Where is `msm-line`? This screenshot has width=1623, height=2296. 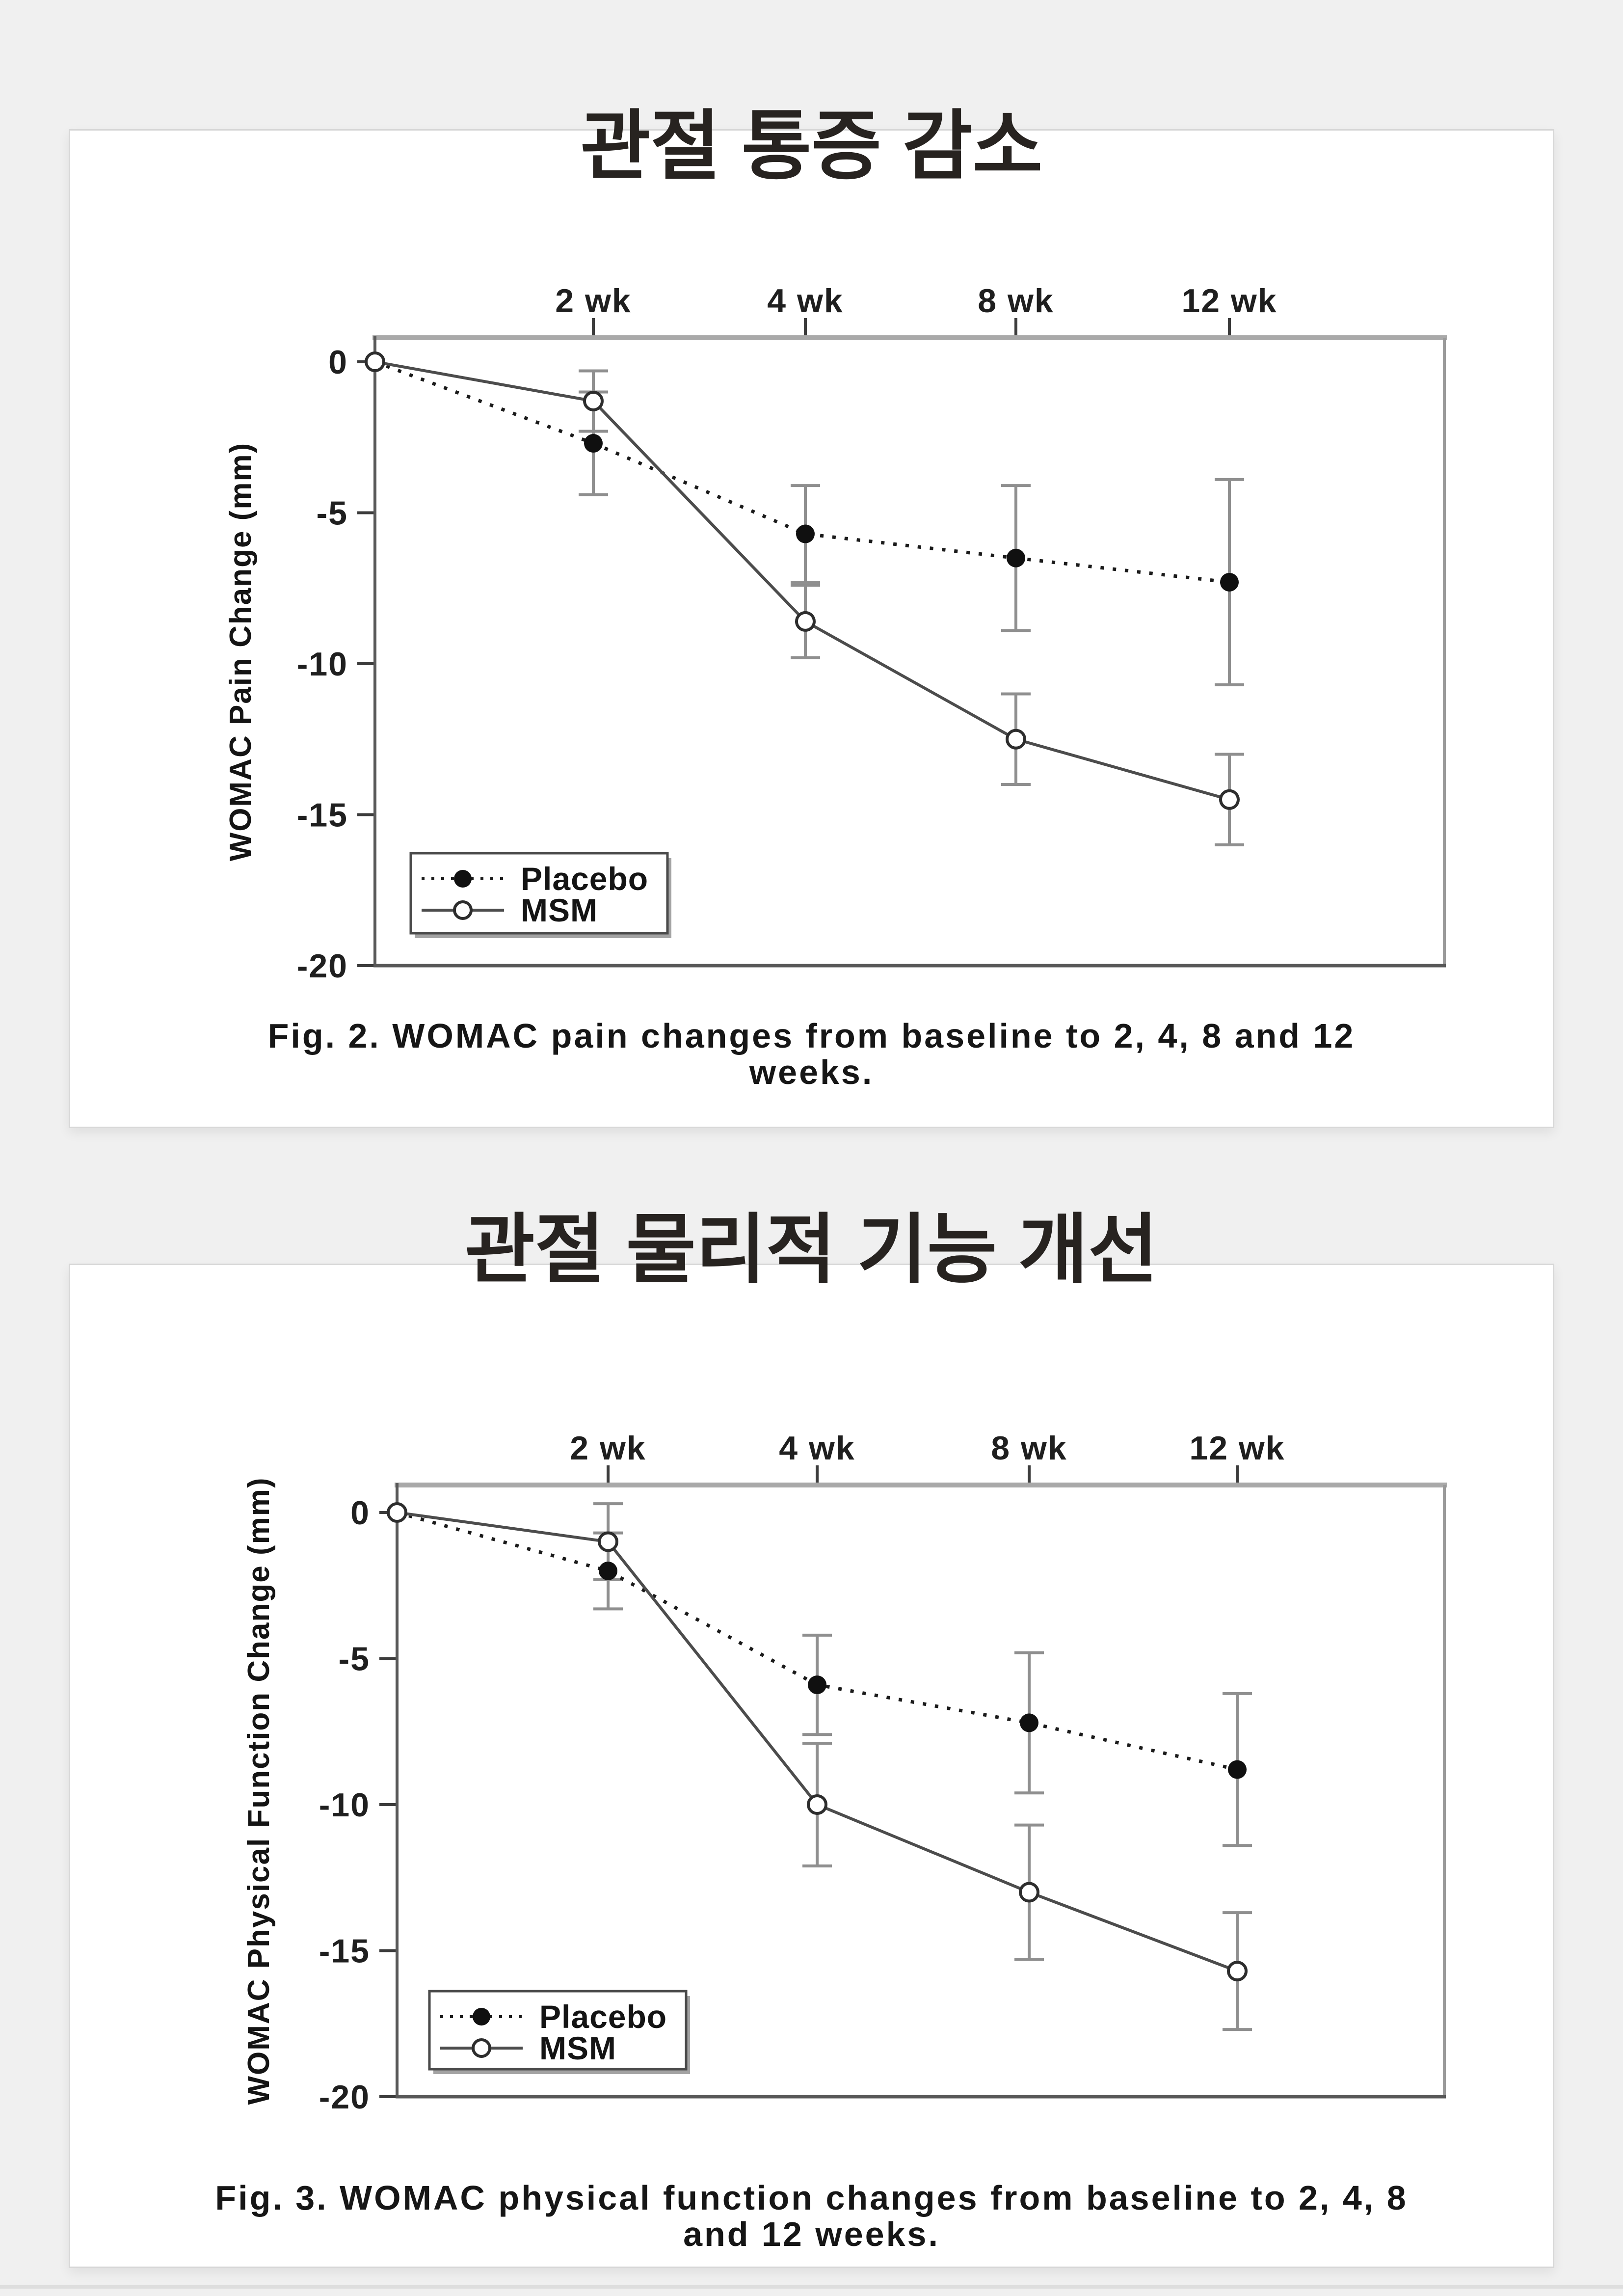 msm-line is located at coordinates (802, 580).